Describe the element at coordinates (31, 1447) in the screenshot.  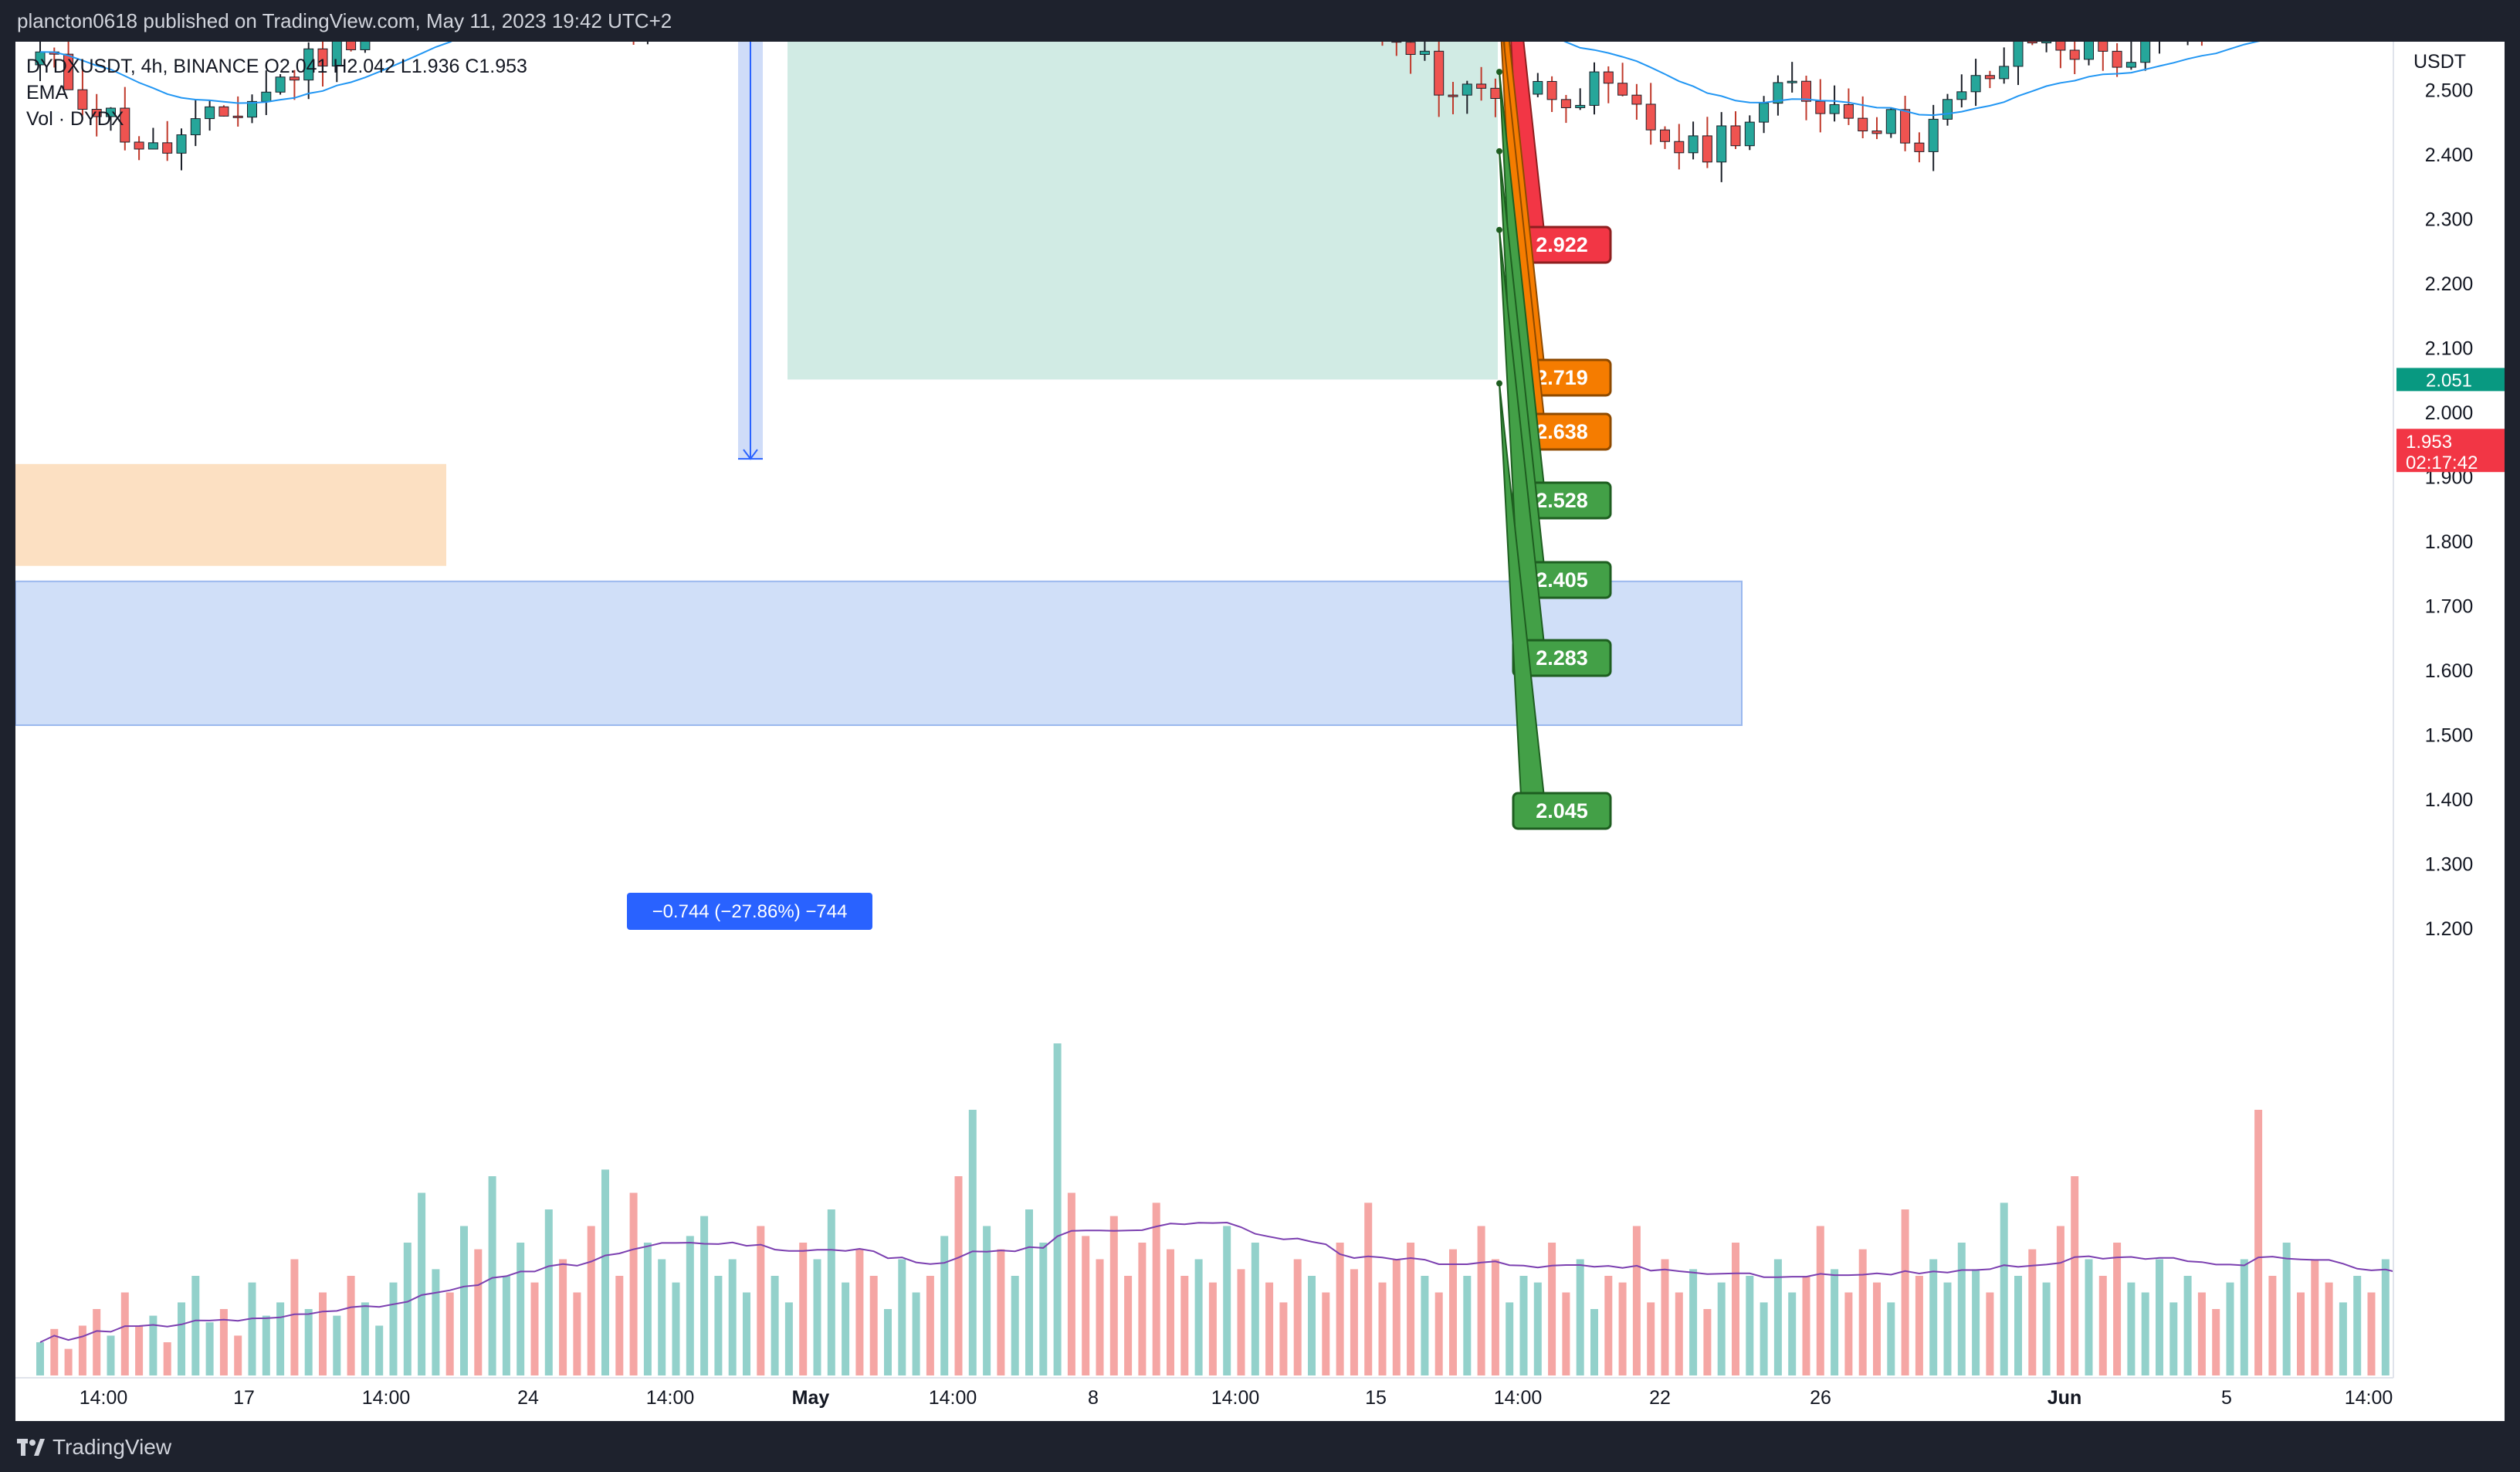
I see `tradingview-logo-icon` at that location.